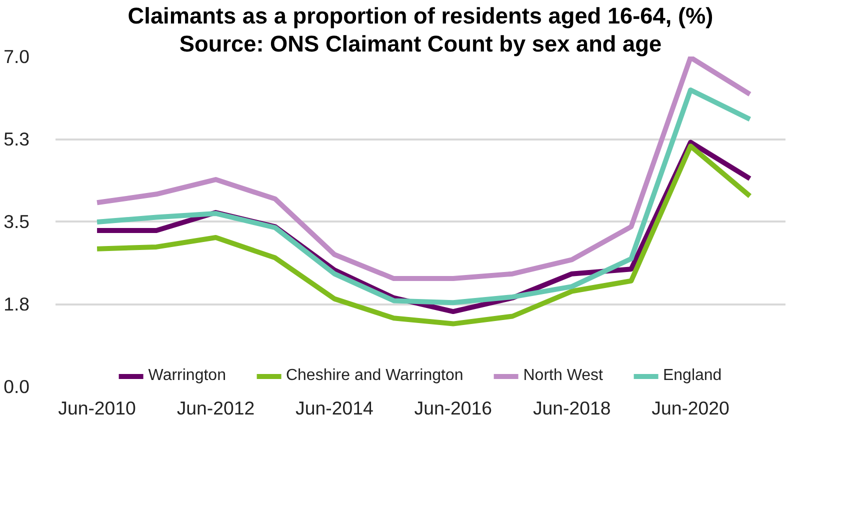  I want to click on legend-label: England, so click(692, 376).